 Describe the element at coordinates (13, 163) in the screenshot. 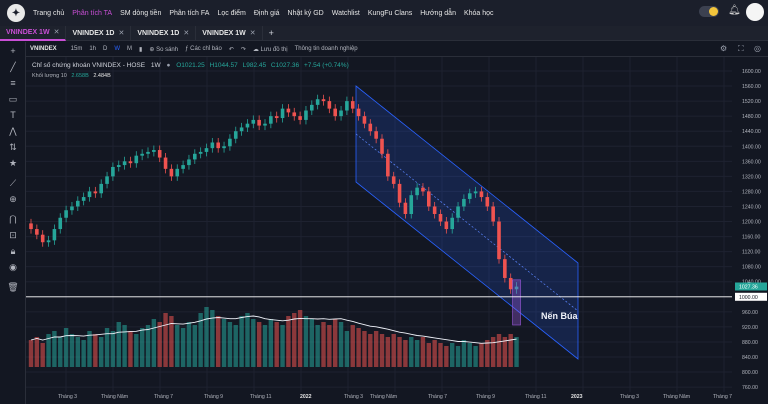

I see `star-icon: ★` at that location.